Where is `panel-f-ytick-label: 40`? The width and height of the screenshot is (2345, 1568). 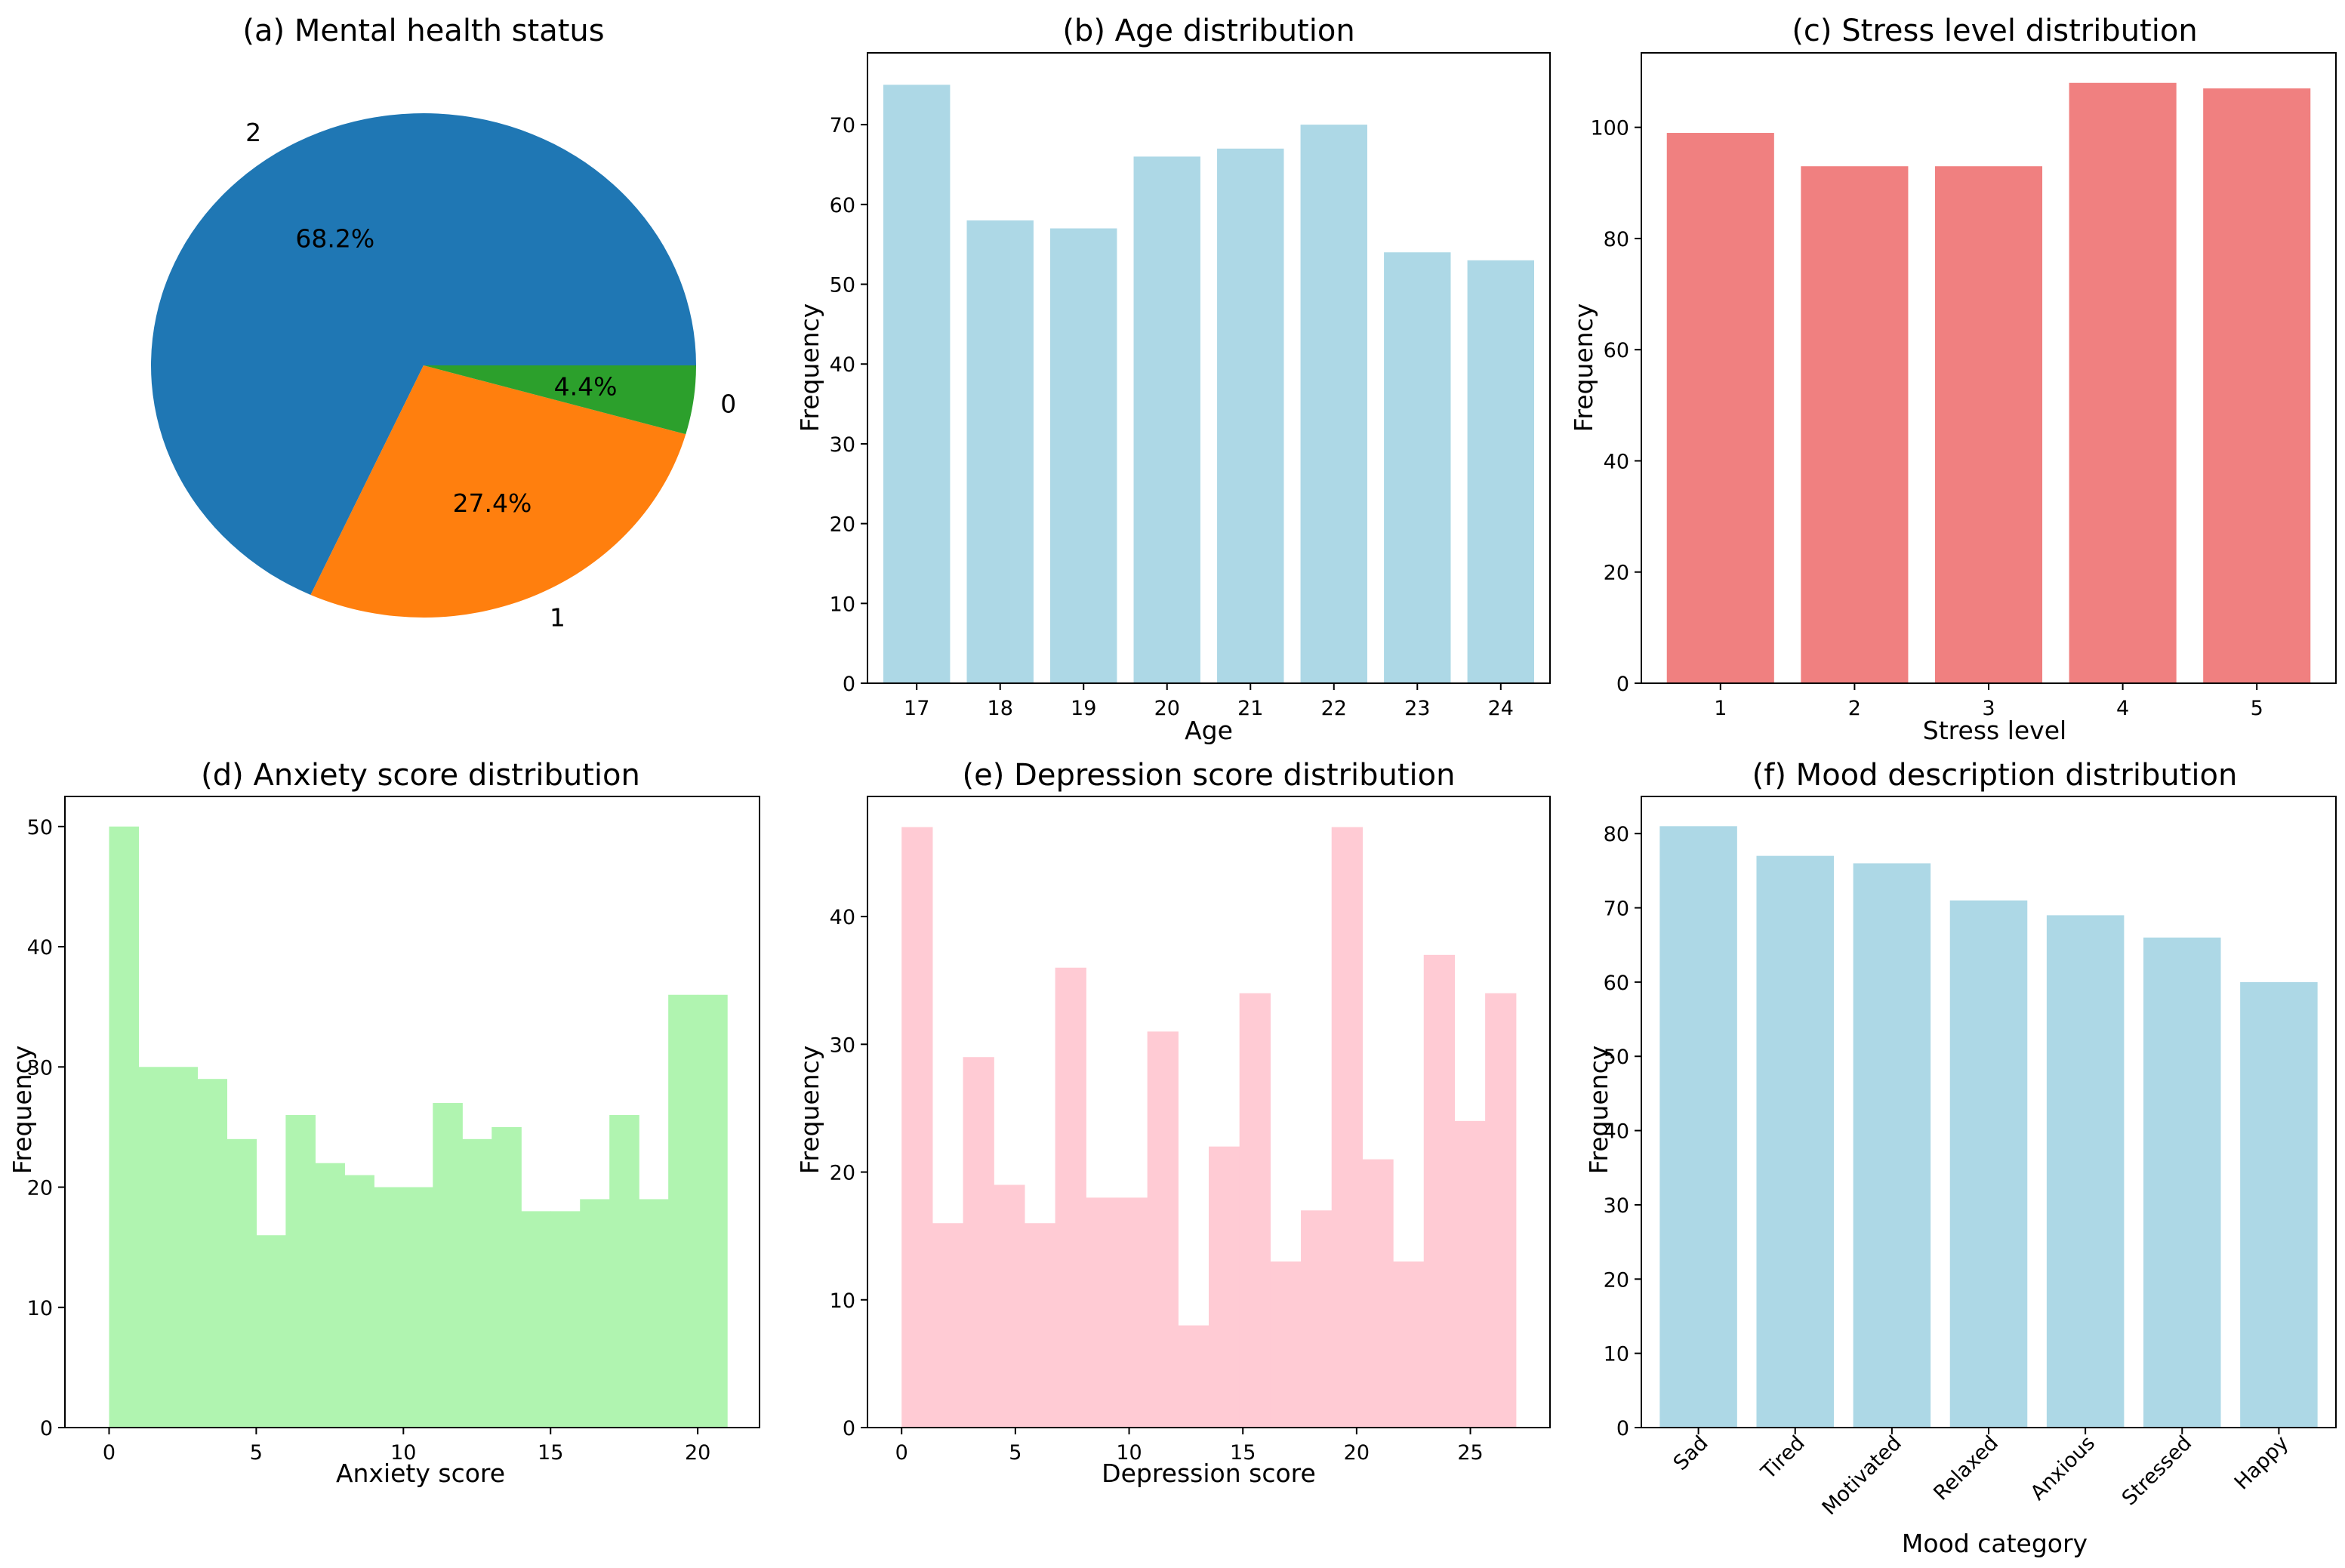 panel-f-ytick-label: 40 is located at coordinates (1616, 1132).